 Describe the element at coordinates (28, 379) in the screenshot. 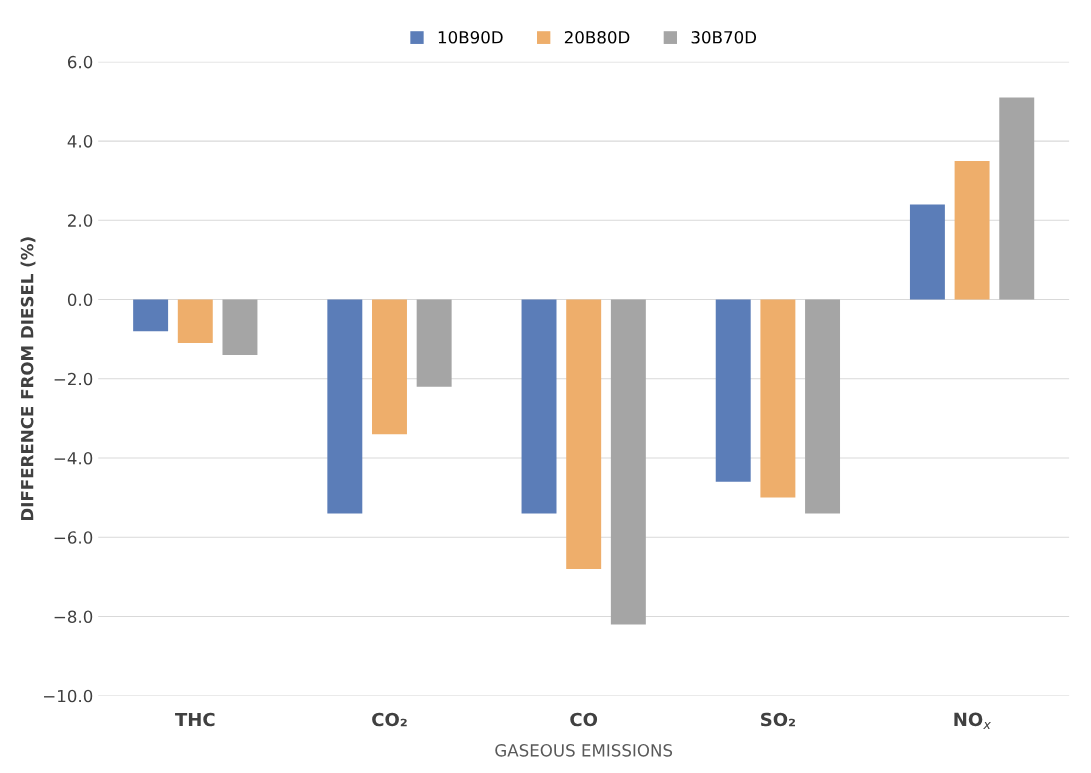

I see `y-axis-title: DIFFERENCE FROM DIESEL (%)` at that location.